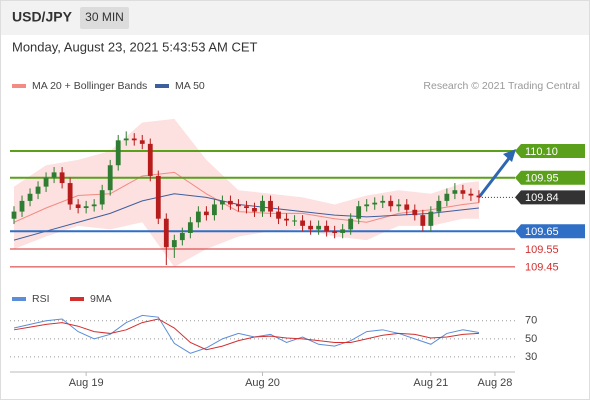 This screenshot has width=590, height=400. What do you see at coordinates (42, 17) in the screenshot?
I see `symbol: USD/JPY` at bounding box center [42, 17].